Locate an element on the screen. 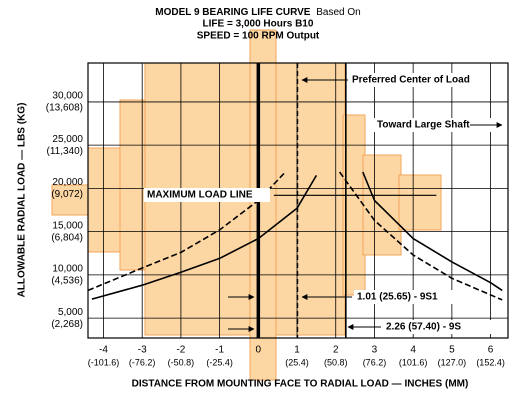 The image size is (517, 406). annotation: Preferred Center of Load is located at coordinates (411, 80).